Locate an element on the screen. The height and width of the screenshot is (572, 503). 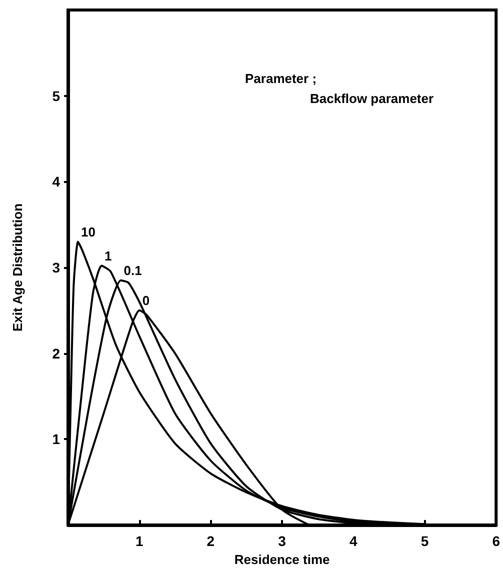
series-label: 10 is located at coordinates (88, 232).